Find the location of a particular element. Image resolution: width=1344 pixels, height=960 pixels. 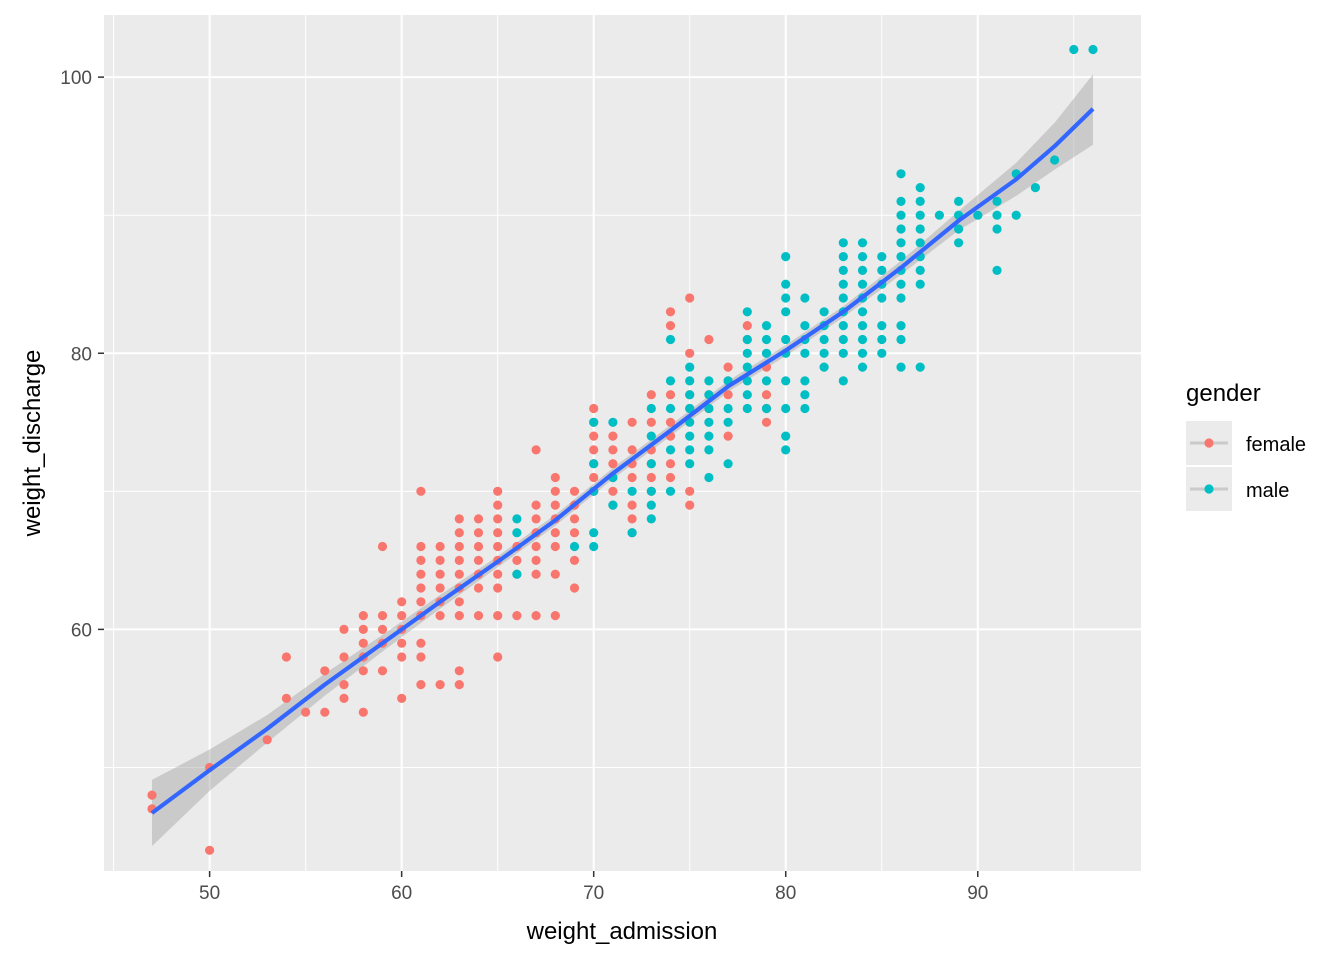

x-tick-label: 70 is located at coordinates (593, 893).